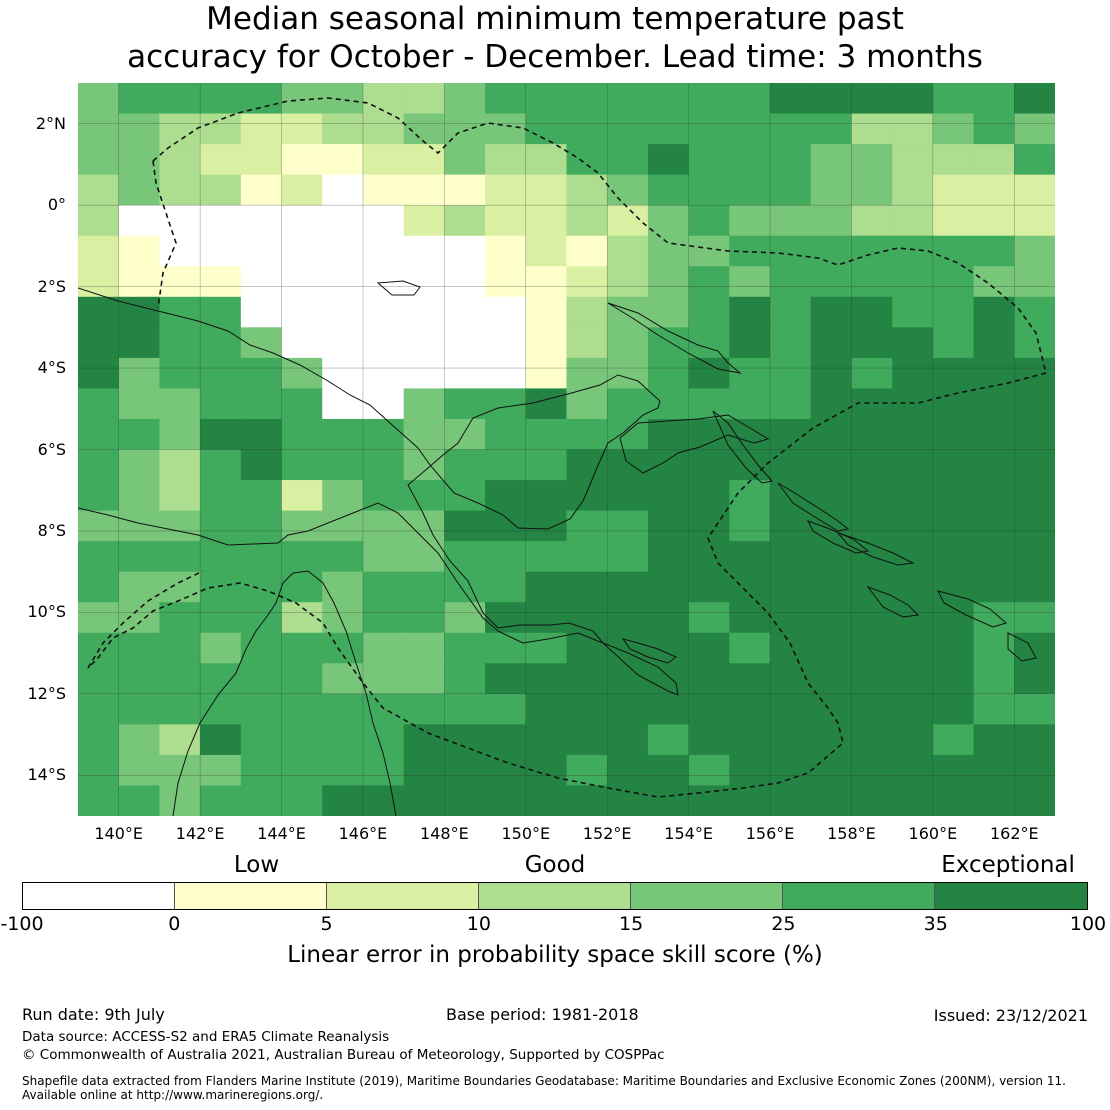 This screenshot has height=1110, width=1110. I want to click on colorbar-category-label: Good, so click(555, 865).